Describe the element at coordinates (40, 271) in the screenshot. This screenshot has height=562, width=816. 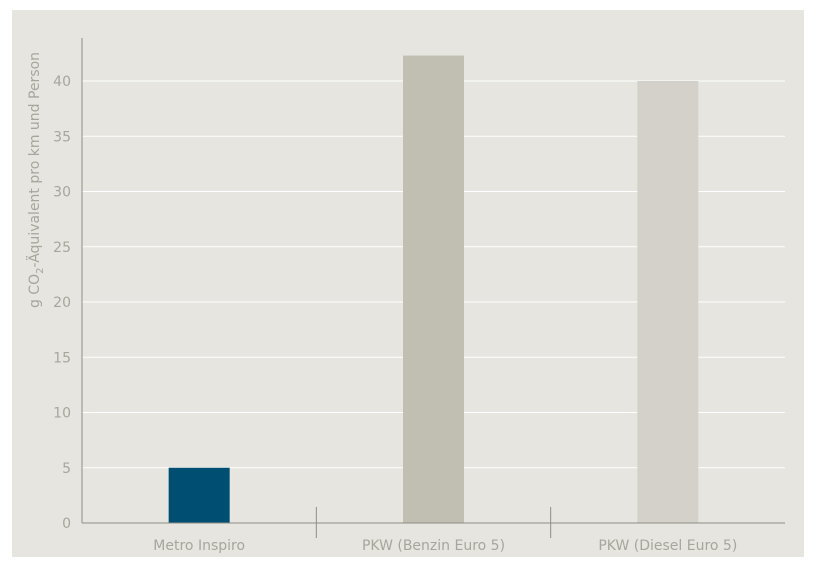
I see `y-axis-label-subscript: 2` at that location.